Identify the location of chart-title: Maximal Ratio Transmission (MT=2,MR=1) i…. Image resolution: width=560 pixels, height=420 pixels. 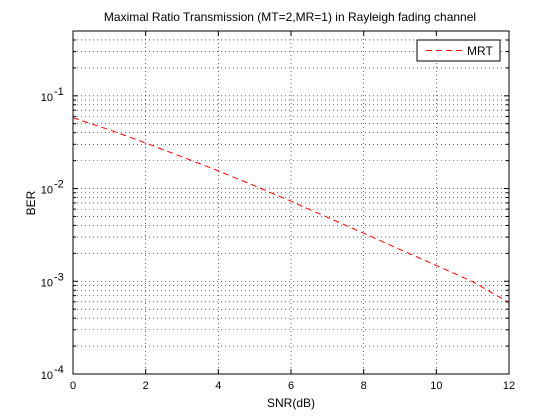
(290, 17).